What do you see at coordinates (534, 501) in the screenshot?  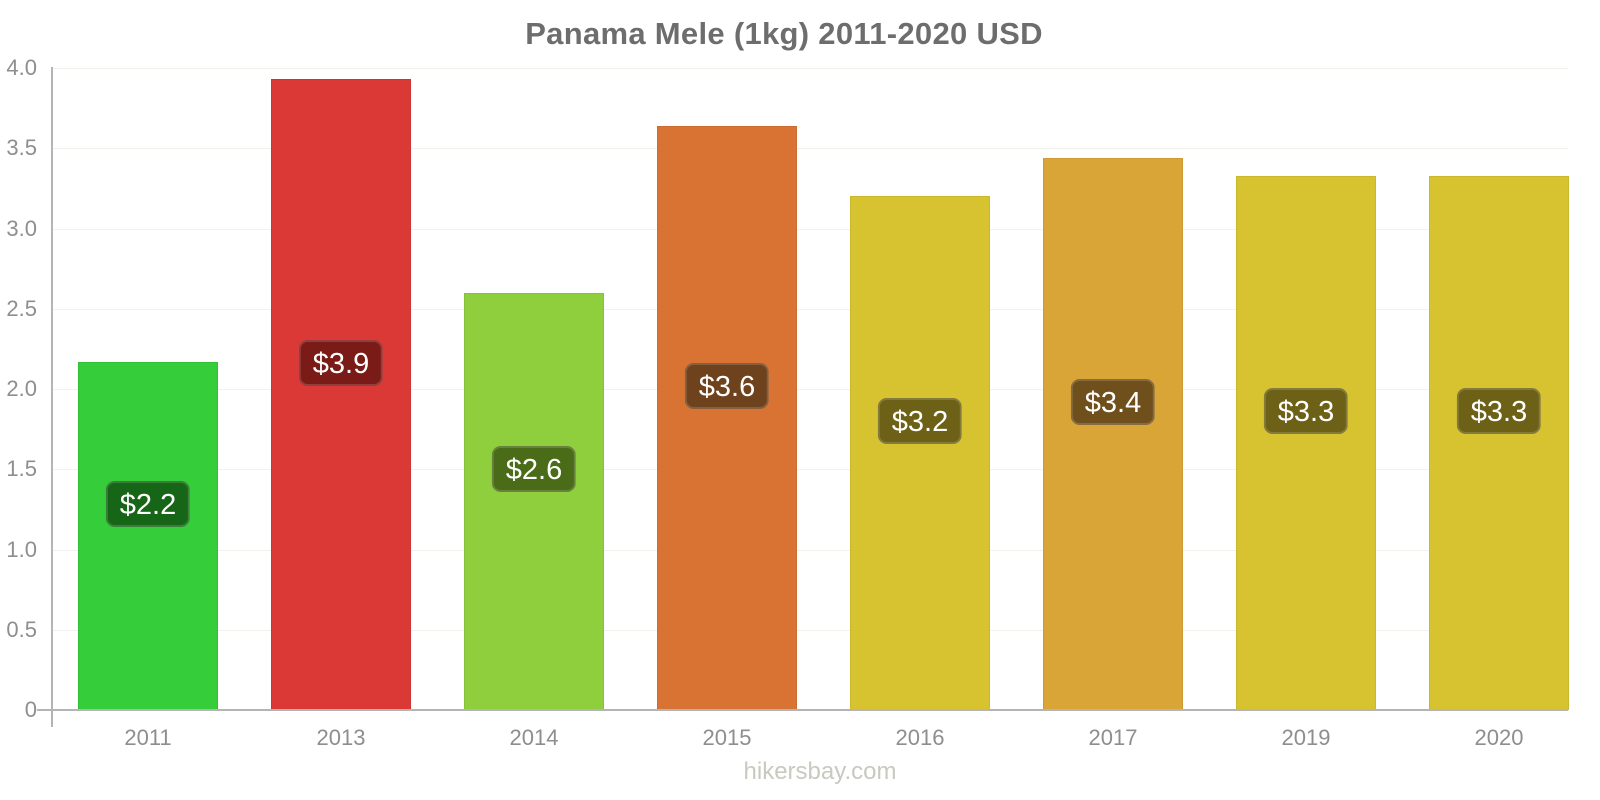 I see `bar-2014` at bounding box center [534, 501].